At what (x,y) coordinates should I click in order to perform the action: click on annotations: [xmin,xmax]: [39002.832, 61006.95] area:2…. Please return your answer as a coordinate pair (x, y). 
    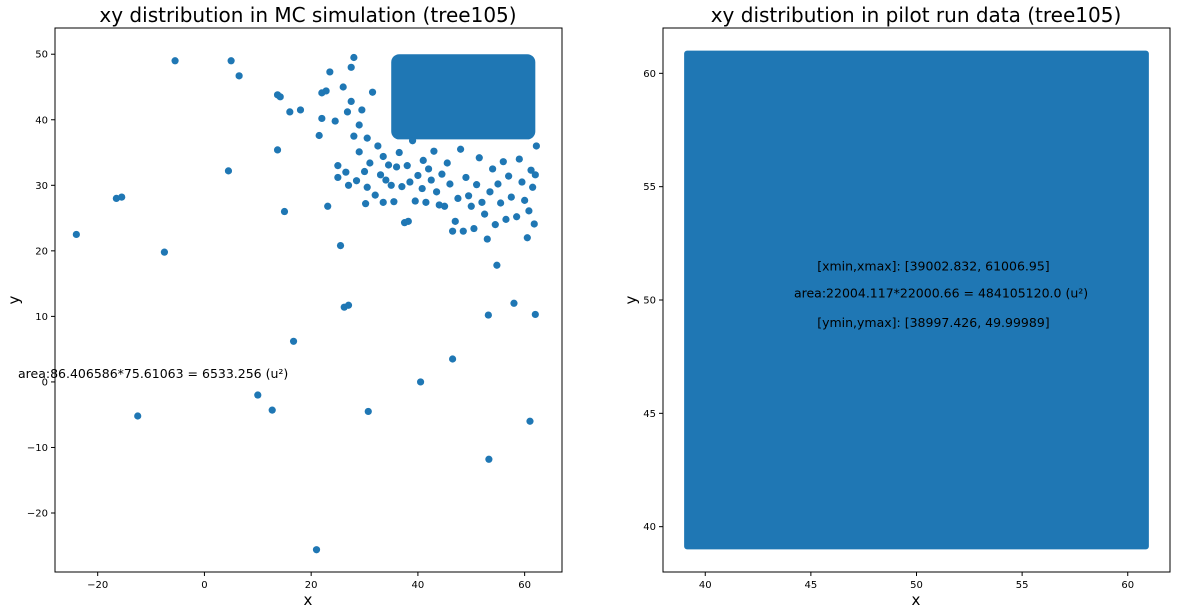
    Looking at the image, I should click on (941, 295).